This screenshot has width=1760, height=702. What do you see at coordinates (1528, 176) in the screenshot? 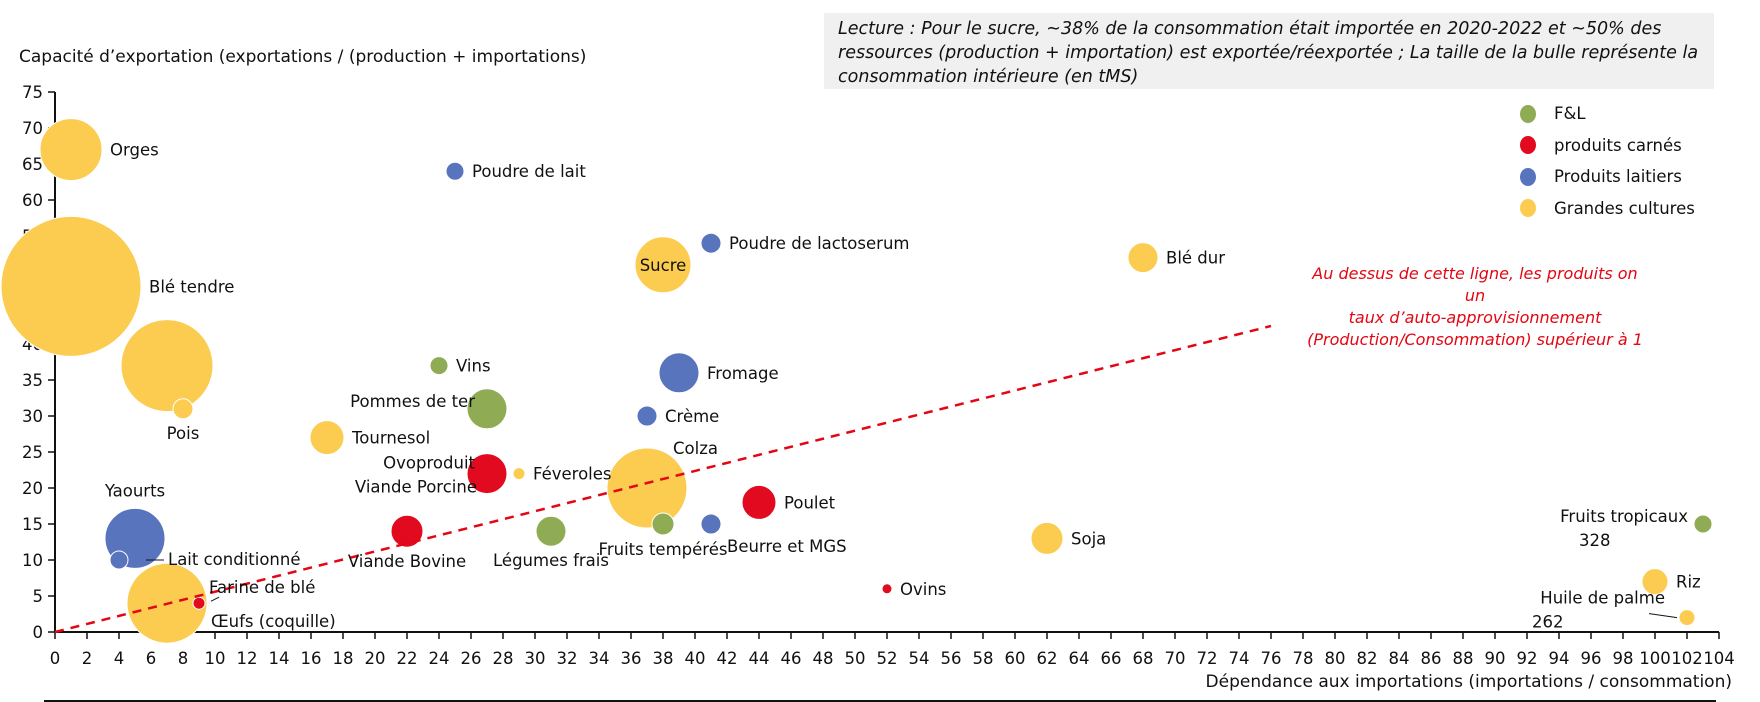
I see `legend-marker` at bounding box center [1528, 176].